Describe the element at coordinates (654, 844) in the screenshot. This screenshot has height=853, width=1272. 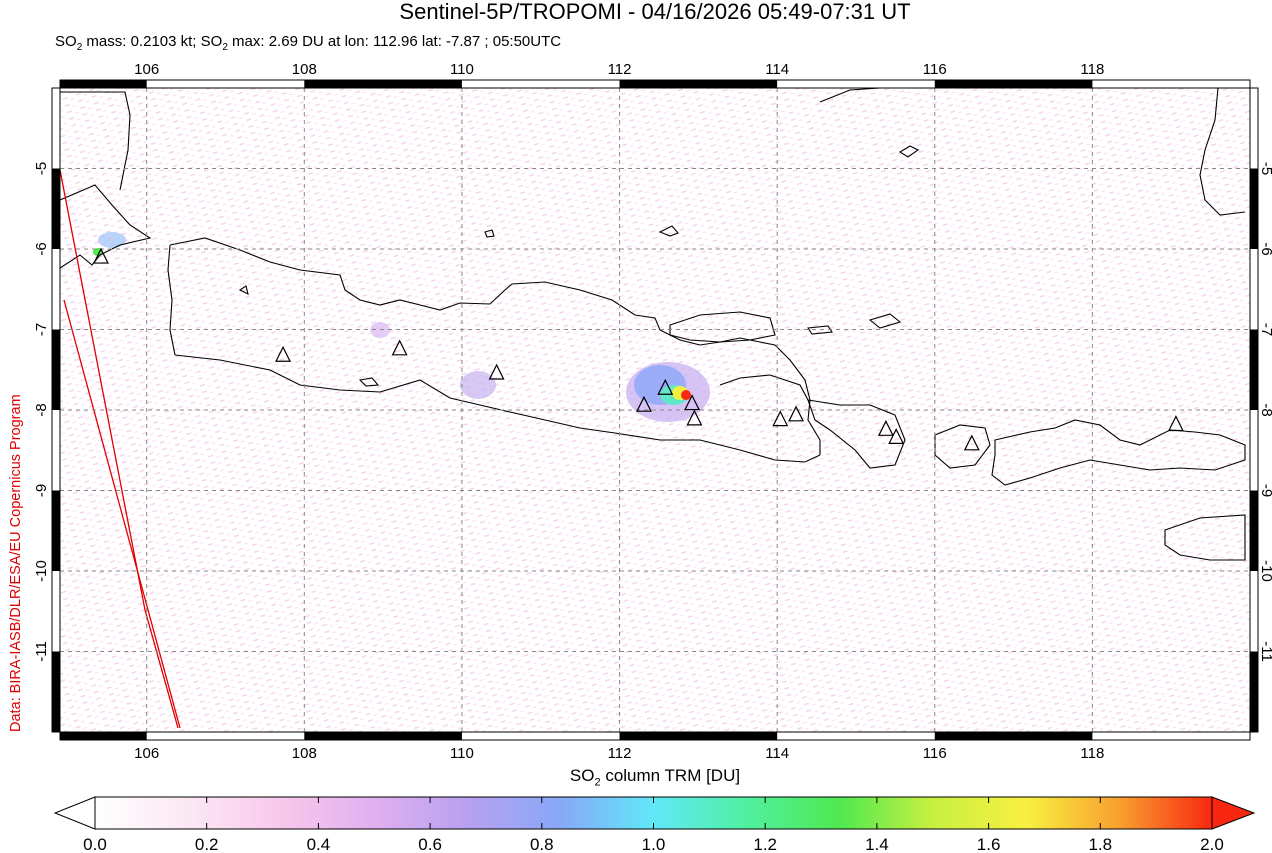
I see `colorbar-tick-label: 1.0` at that location.